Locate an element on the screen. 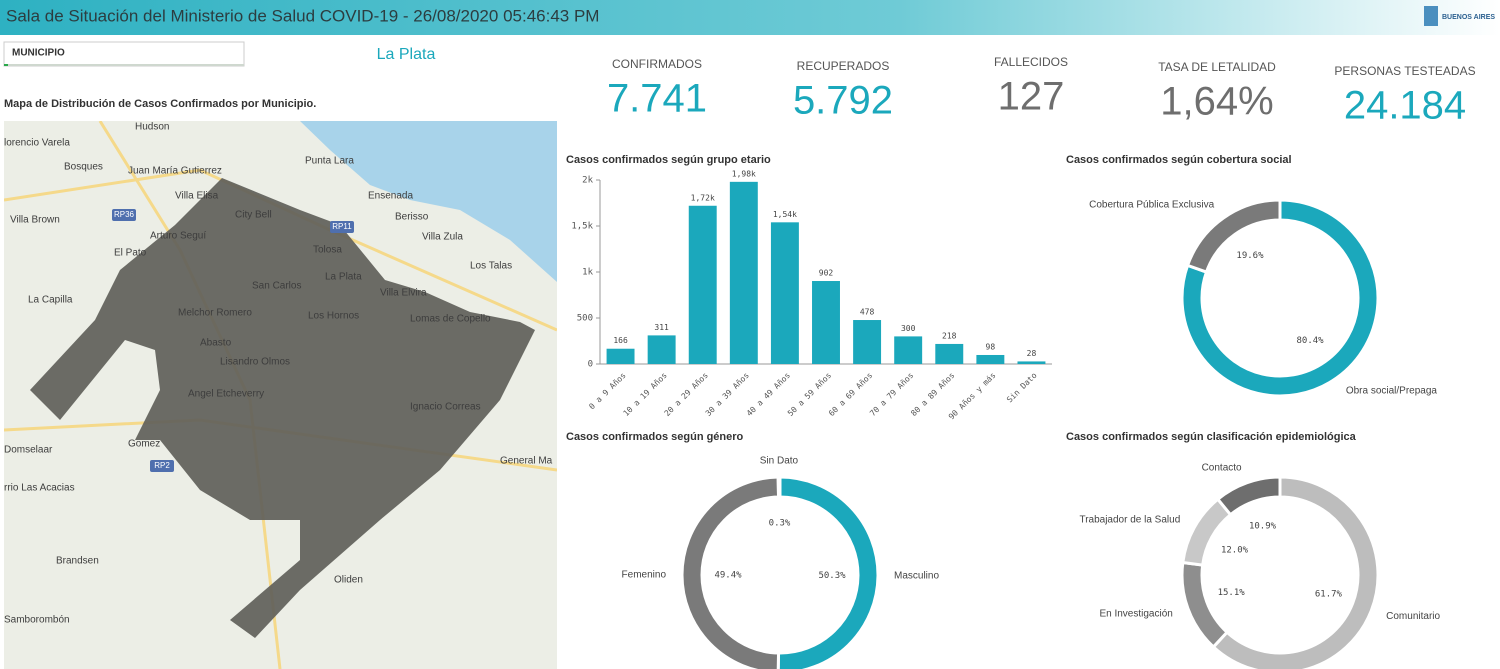 The image size is (1500, 669). map-place-label: City Bell is located at coordinates (253, 215).